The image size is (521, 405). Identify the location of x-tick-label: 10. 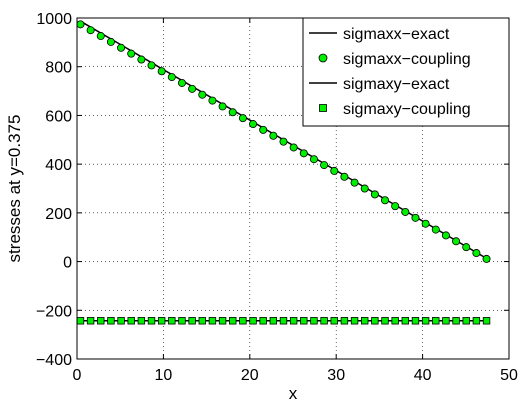
(164, 375).